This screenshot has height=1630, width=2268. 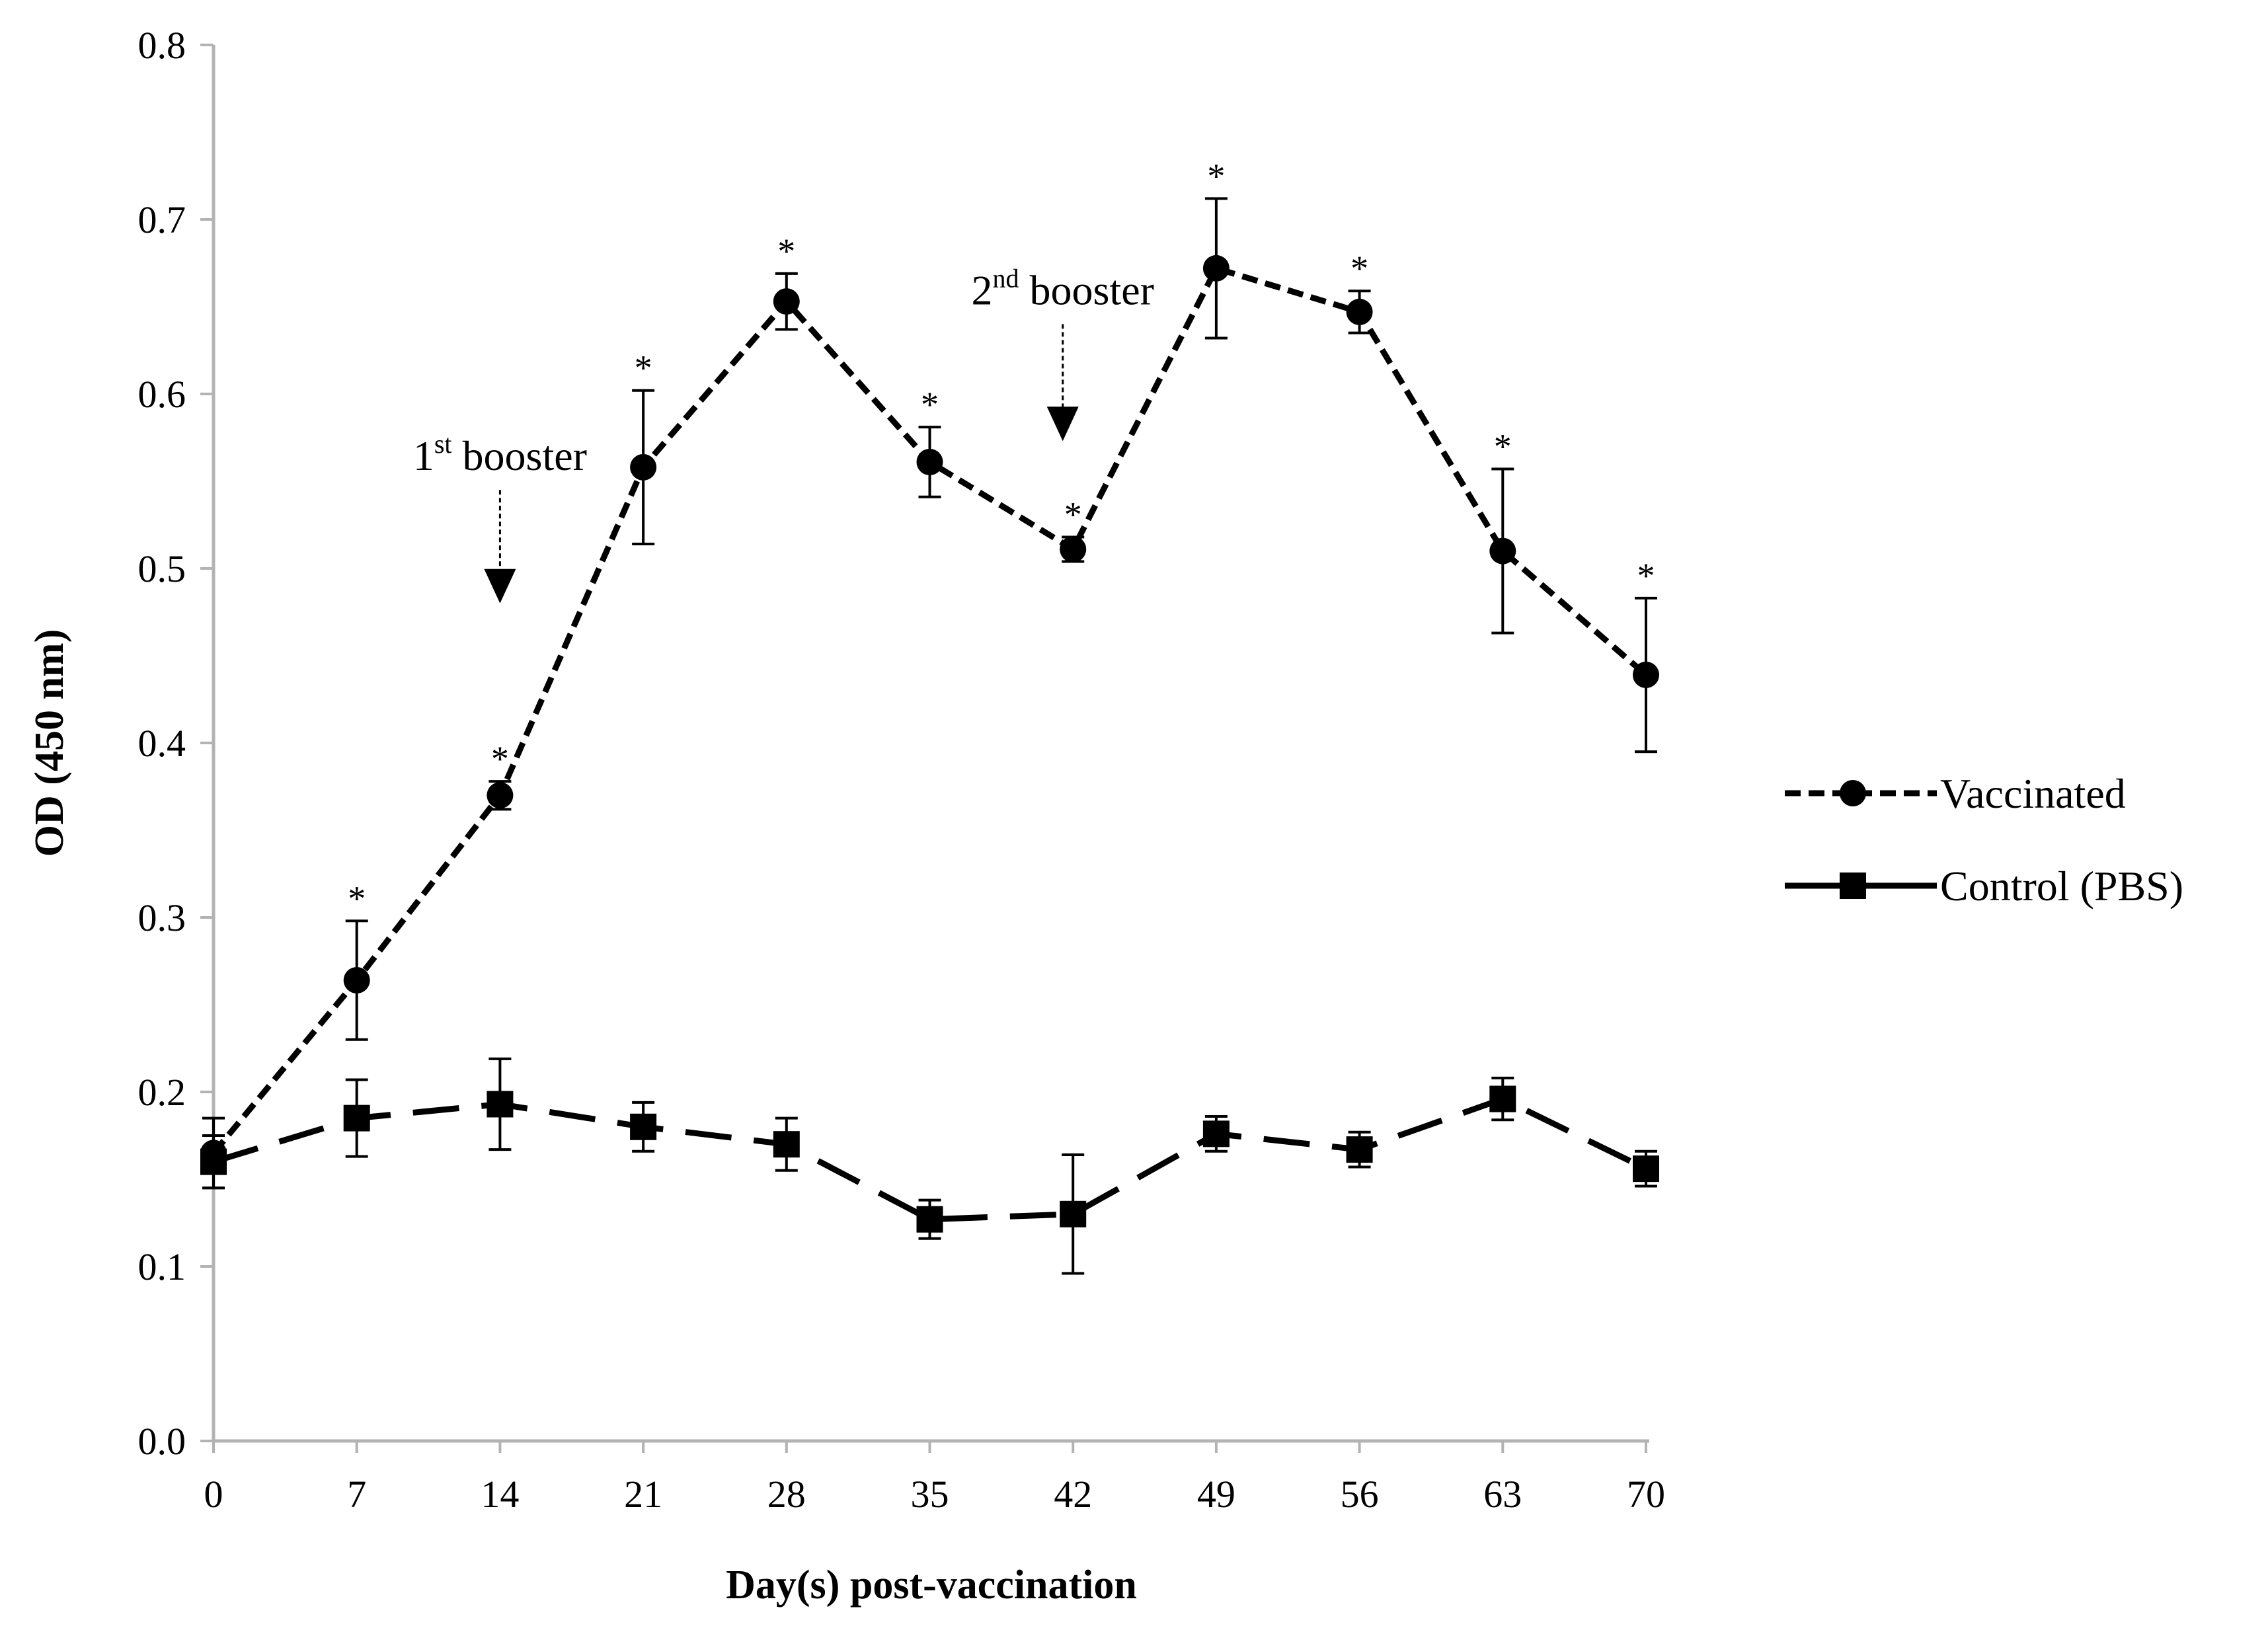 What do you see at coordinates (2061, 886) in the screenshot?
I see `legend-label-control: Control (PBS)` at bounding box center [2061, 886].